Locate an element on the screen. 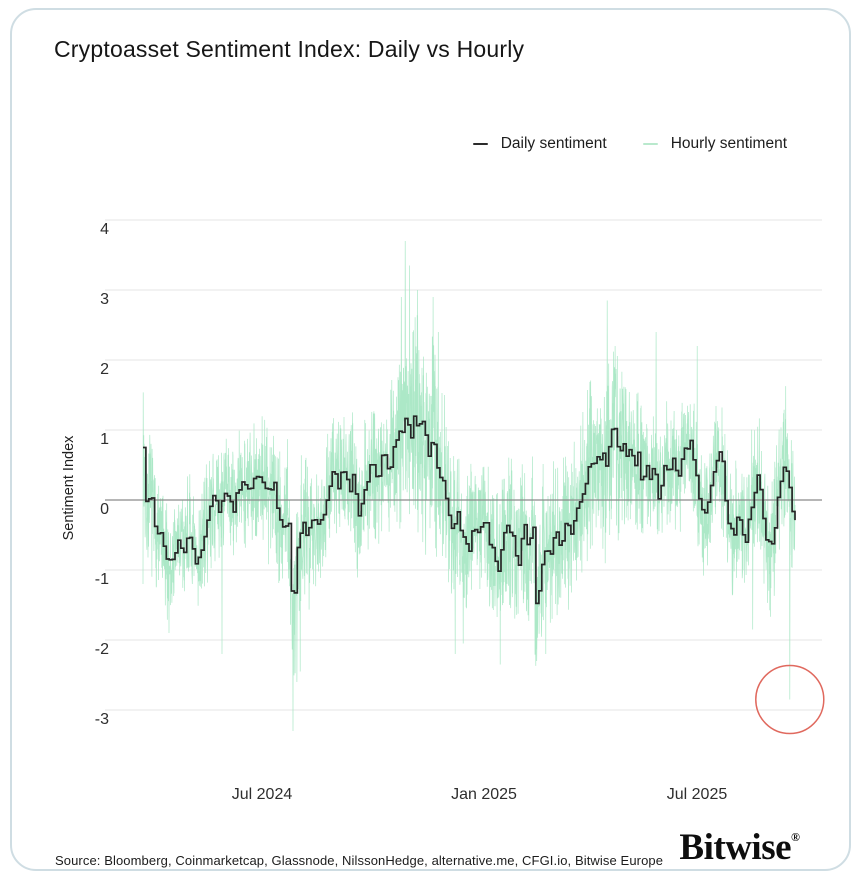  bitwise-logo-text: Bitwise is located at coordinates (735, 847).